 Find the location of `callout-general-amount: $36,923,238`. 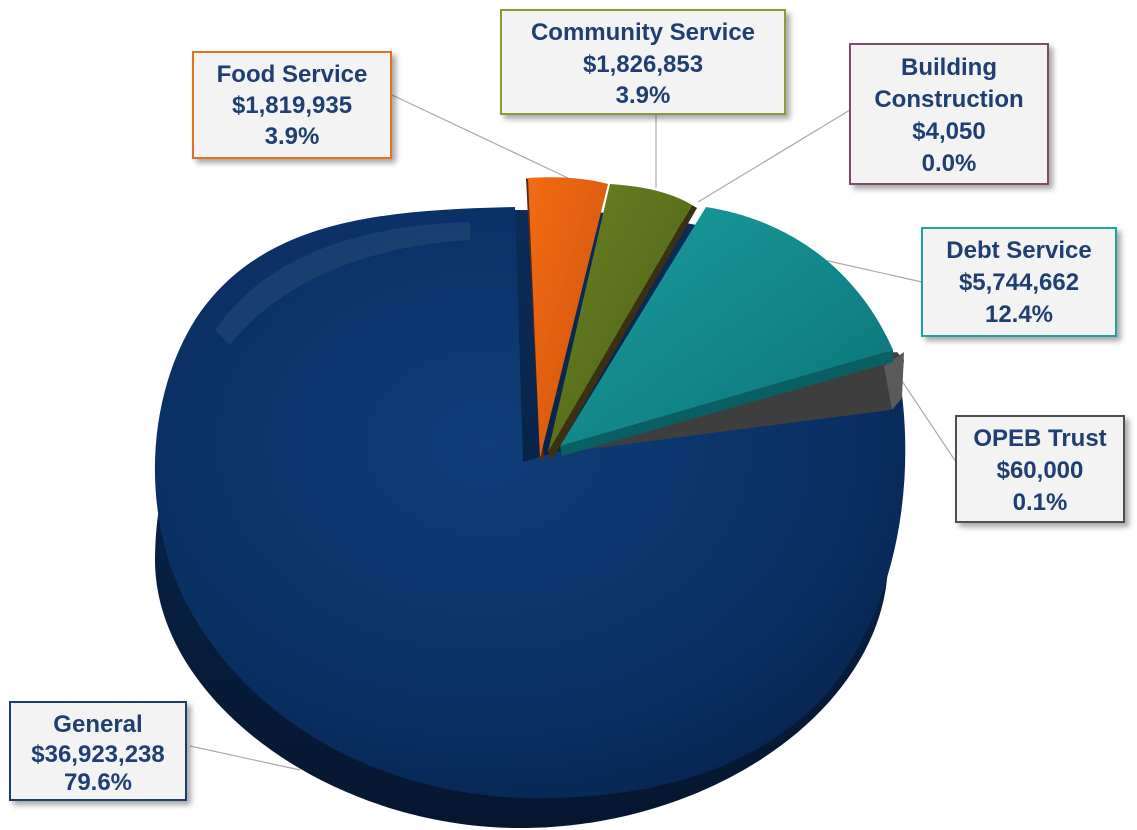

callout-general-amount: $36,923,238 is located at coordinates (97, 754).